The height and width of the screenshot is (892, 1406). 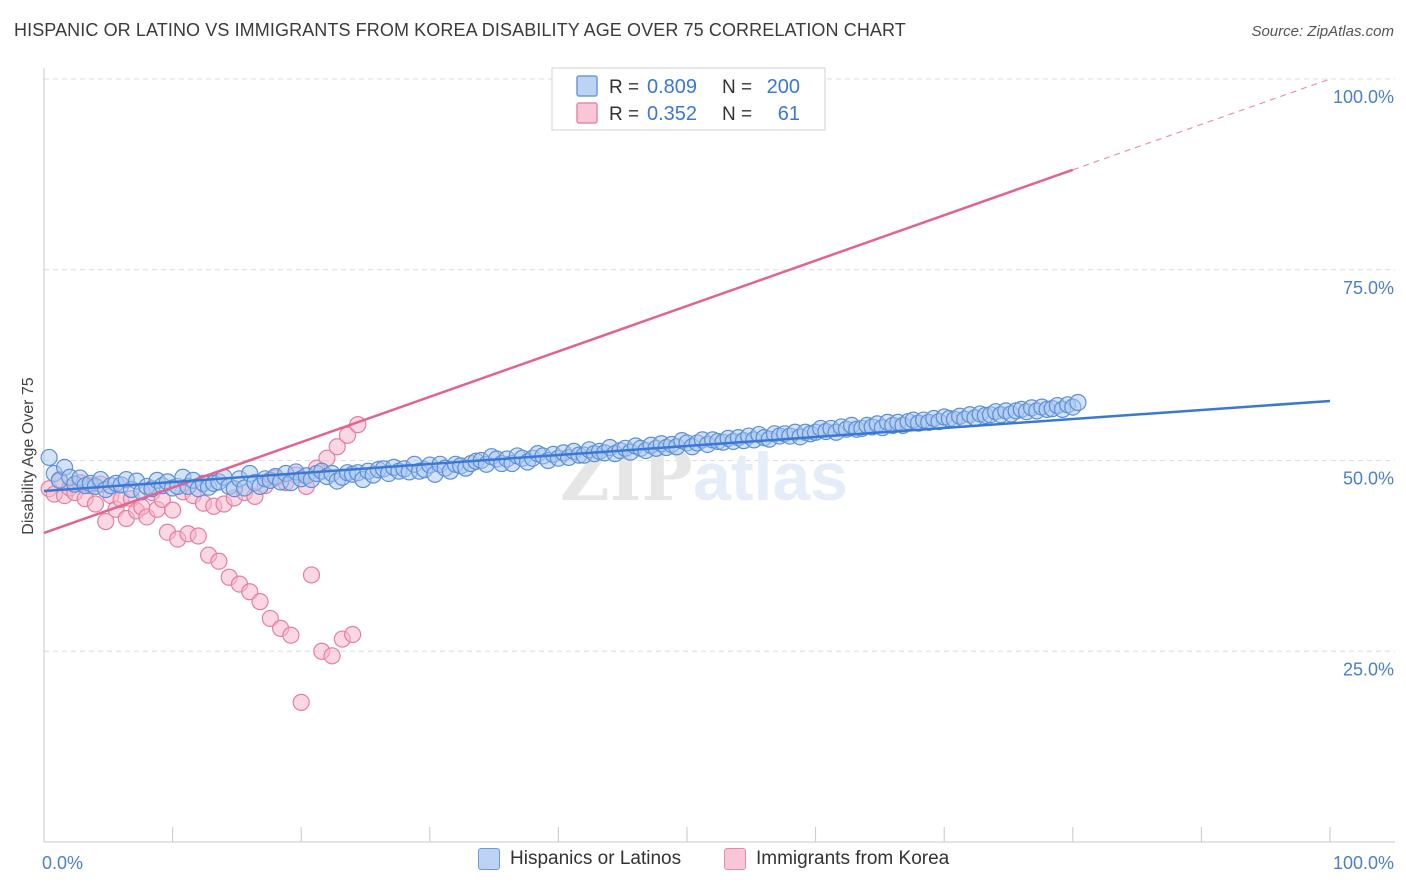 What do you see at coordinates (62, 863) in the screenshot?
I see `x-tick-label-min: 0.0%` at bounding box center [62, 863].